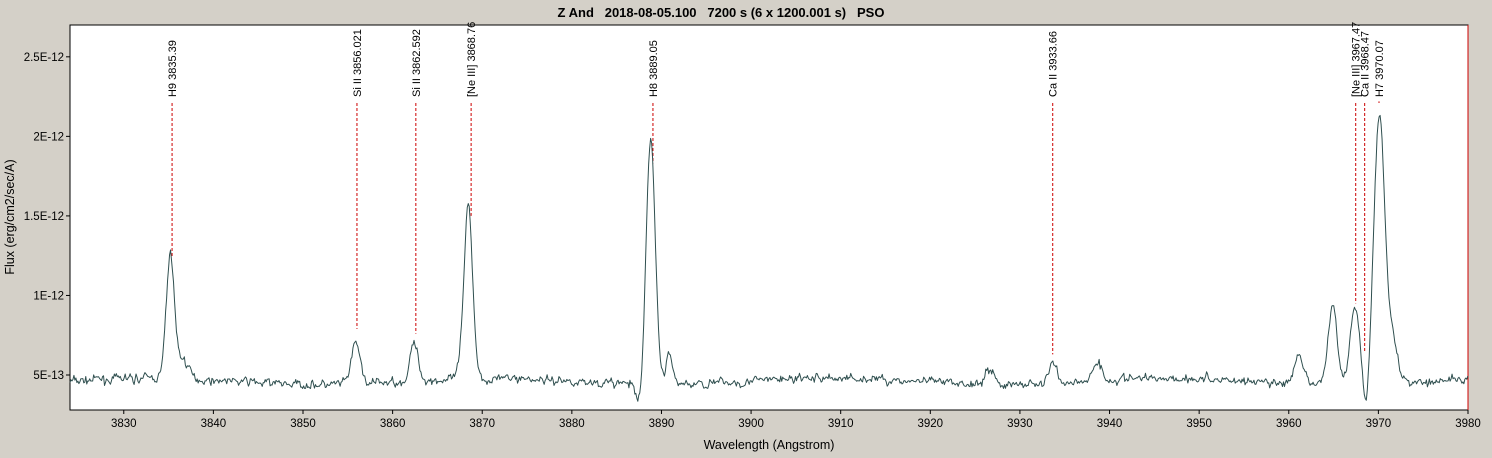  I want to click on line-id-label: H8 3889.05, so click(654, 68).